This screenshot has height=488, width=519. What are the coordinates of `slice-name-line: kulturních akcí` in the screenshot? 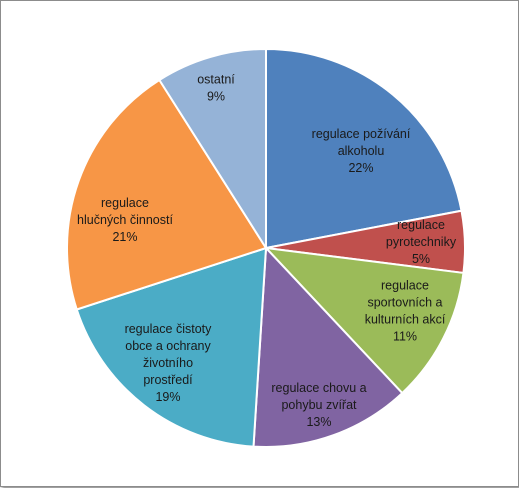 It's located at (405, 320).